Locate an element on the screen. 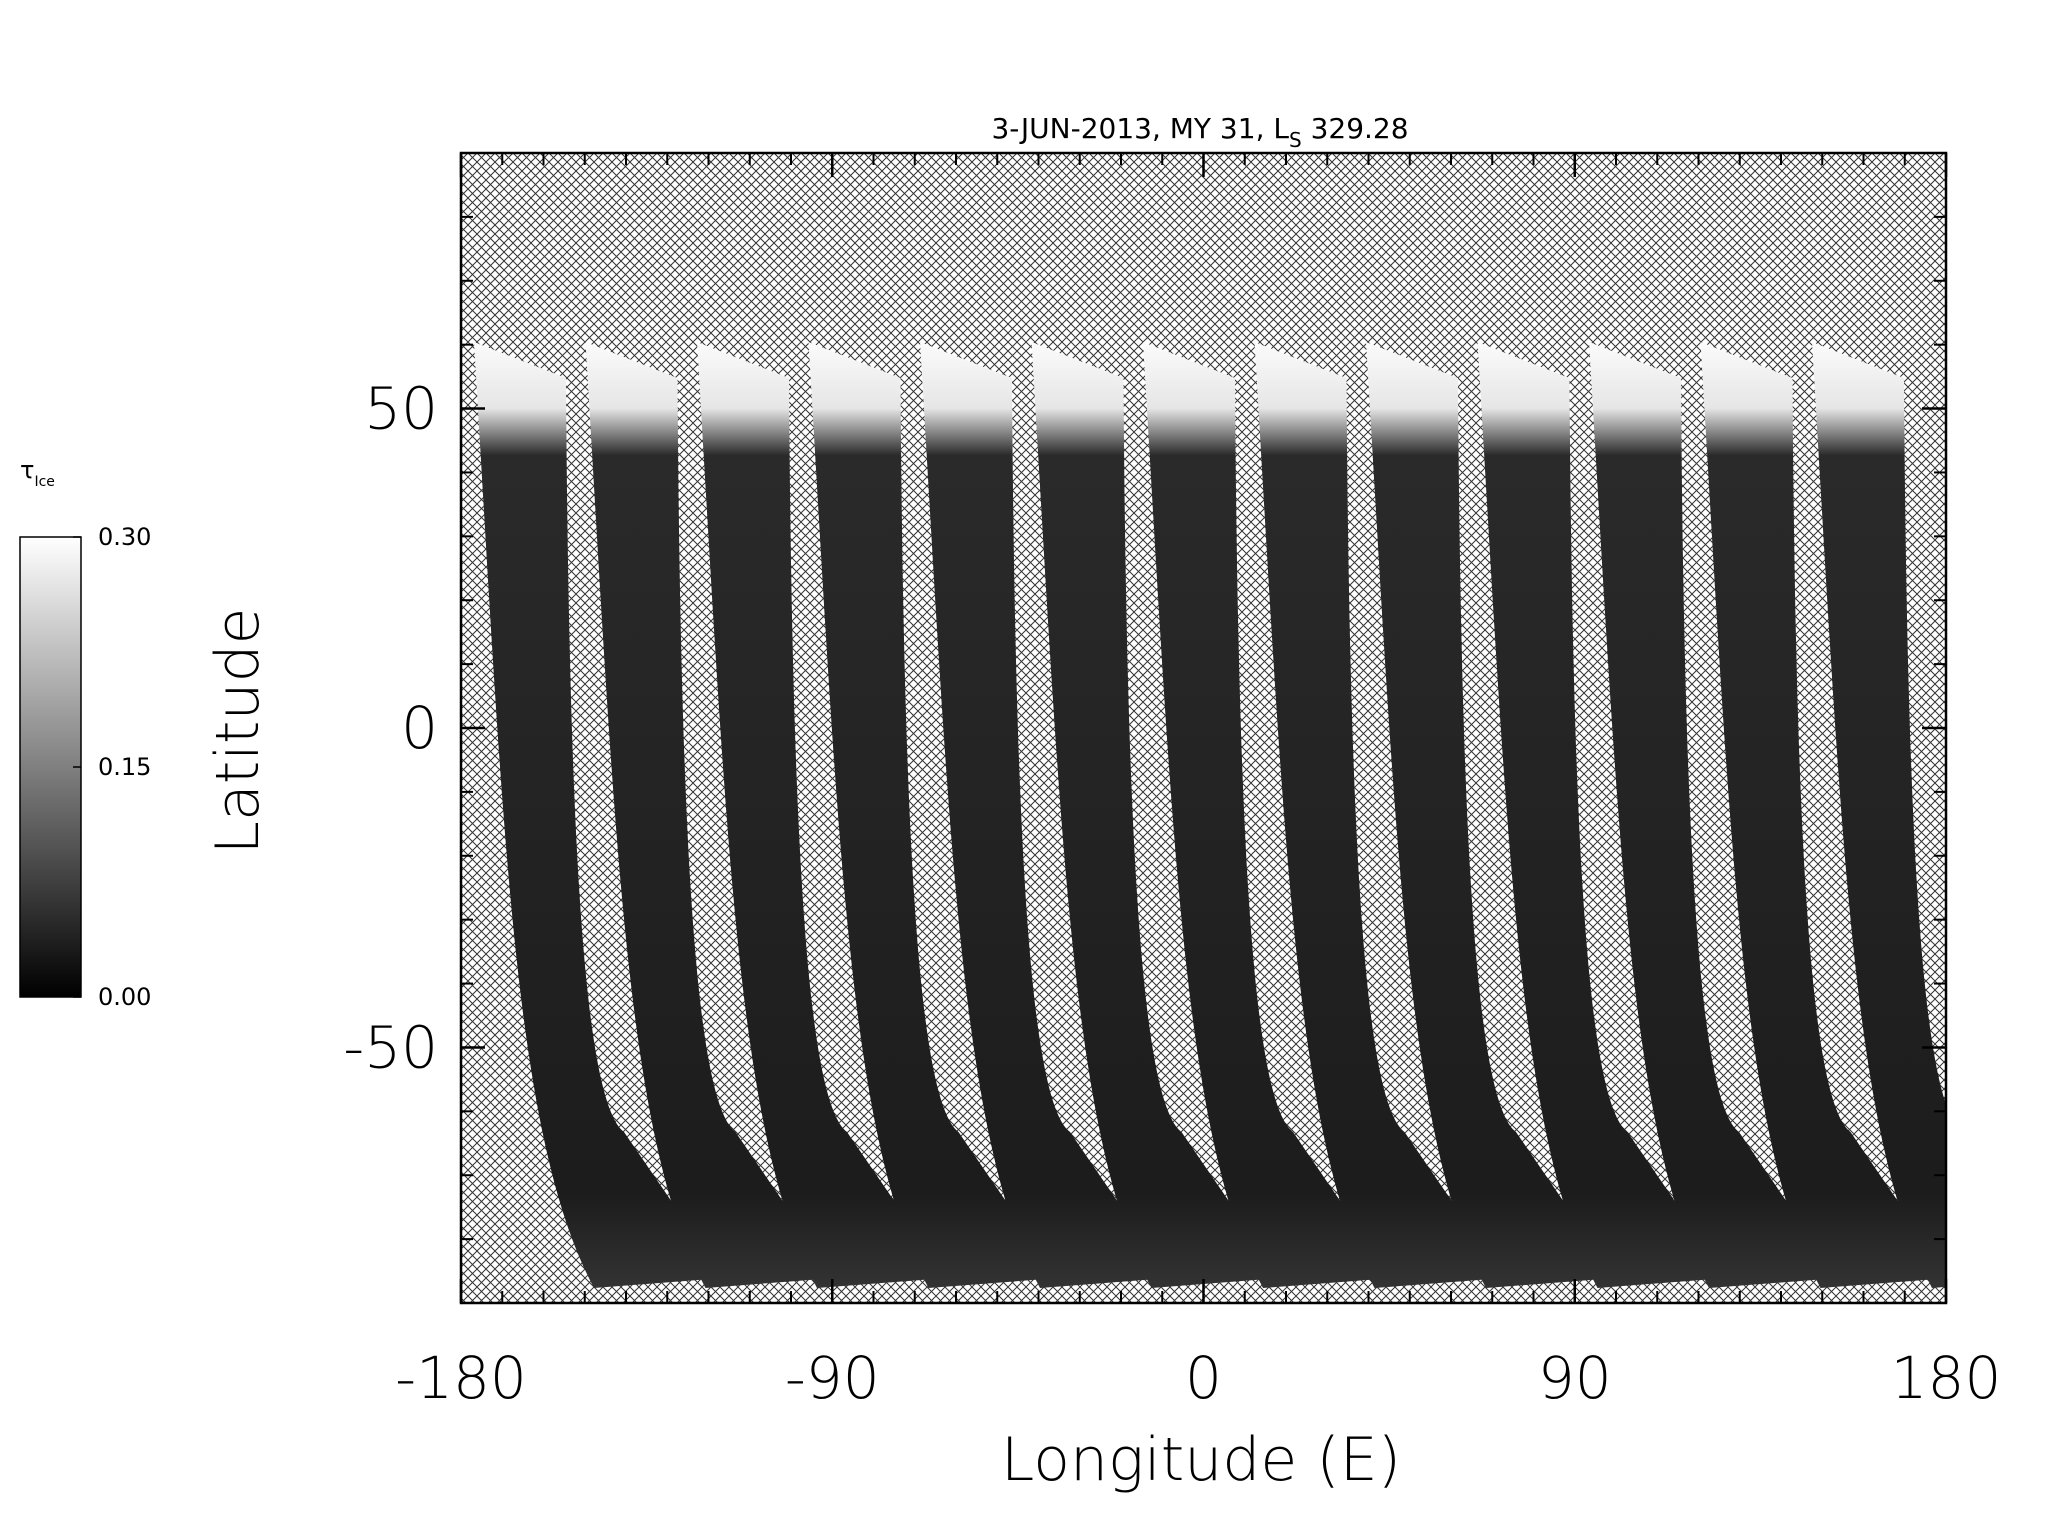 The image size is (2048, 1536). y-tick-label: 0 is located at coordinates (419, 728).